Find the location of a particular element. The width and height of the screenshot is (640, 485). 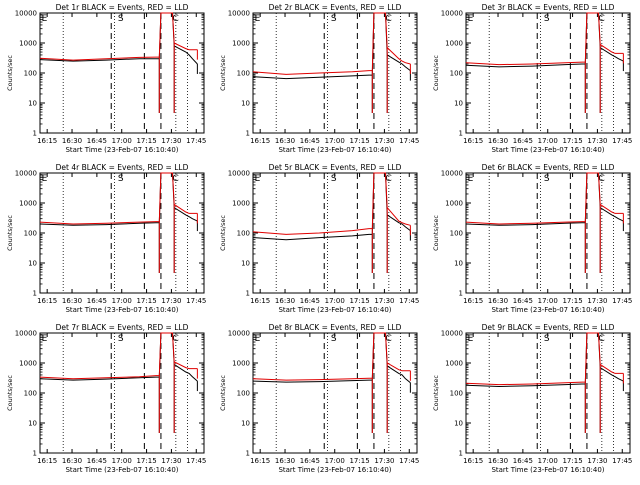

panel-title: Det 3r BLACK = Events, RED = LLD is located at coordinates (548, 7).